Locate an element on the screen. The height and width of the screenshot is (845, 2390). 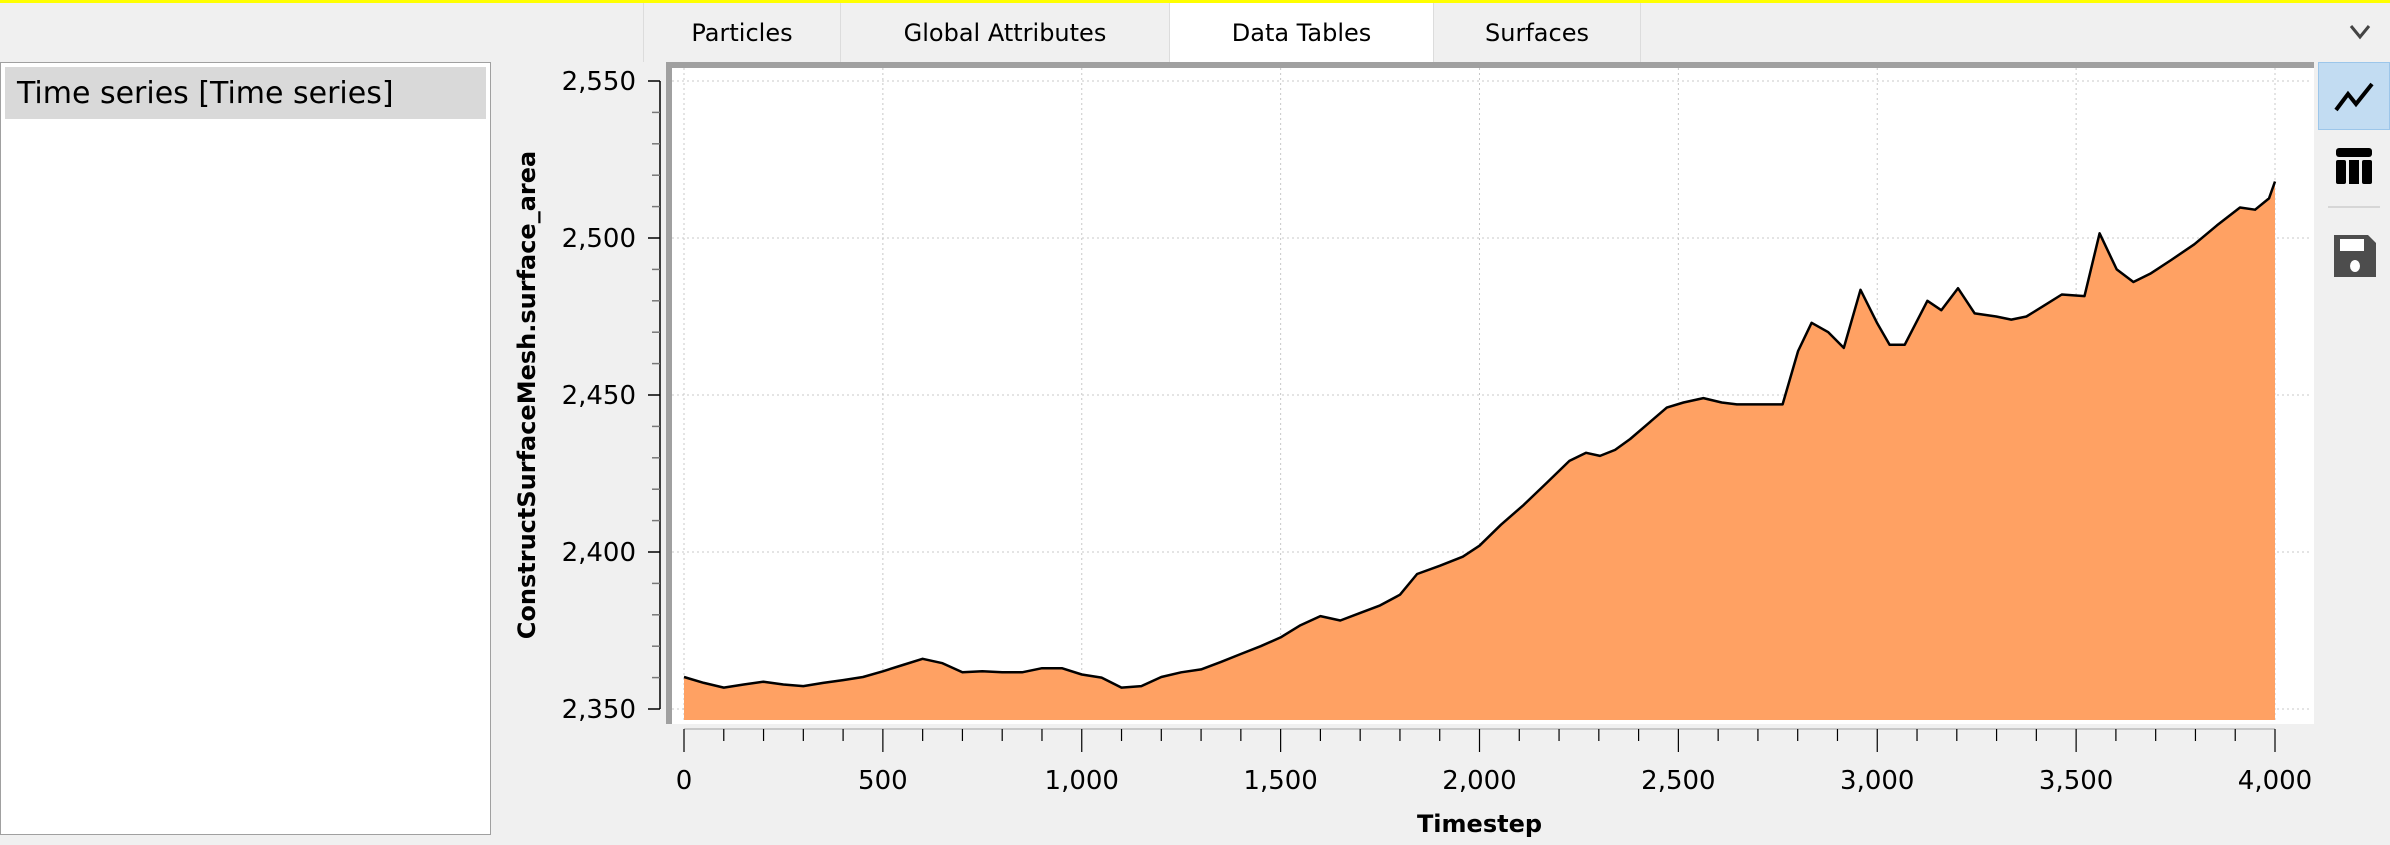
save-button is located at coordinates (2354, 256).